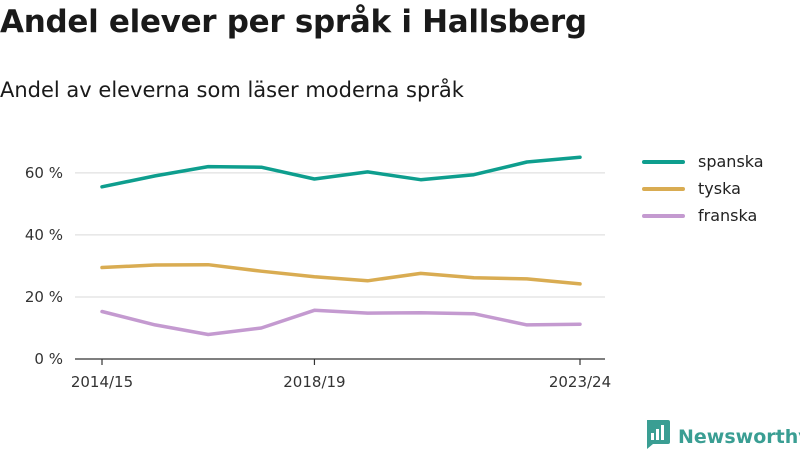 The width and height of the screenshot is (800, 453). What do you see at coordinates (663, 188) in the screenshot?
I see `legend-swatch-tyska` at bounding box center [663, 188].